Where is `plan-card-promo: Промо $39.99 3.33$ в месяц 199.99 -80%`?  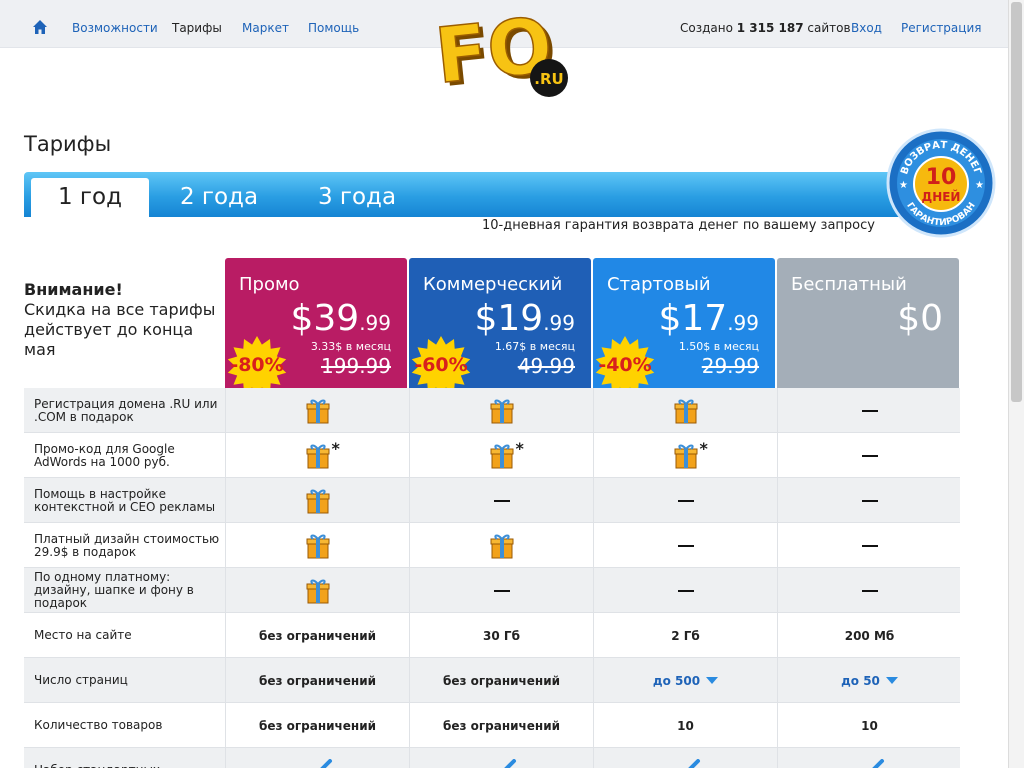
plan-card-promo: Промо $39.99 3.33$ в месяц 199.99 -80% is located at coordinates (316, 323).